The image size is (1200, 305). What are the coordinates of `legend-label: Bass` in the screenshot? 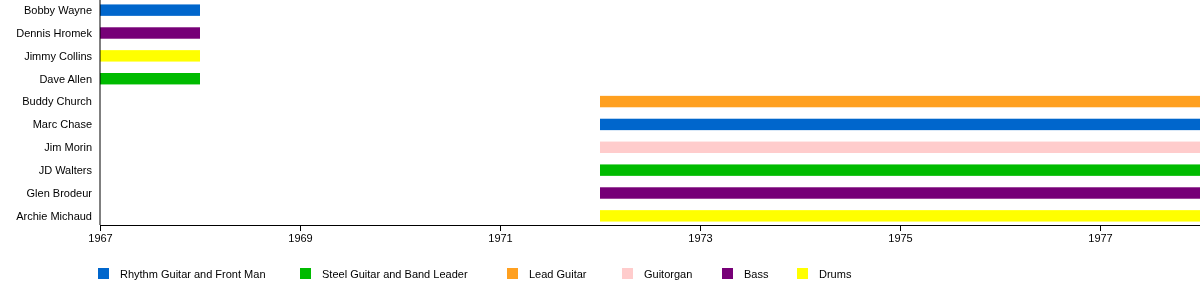 It's located at (756, 273).